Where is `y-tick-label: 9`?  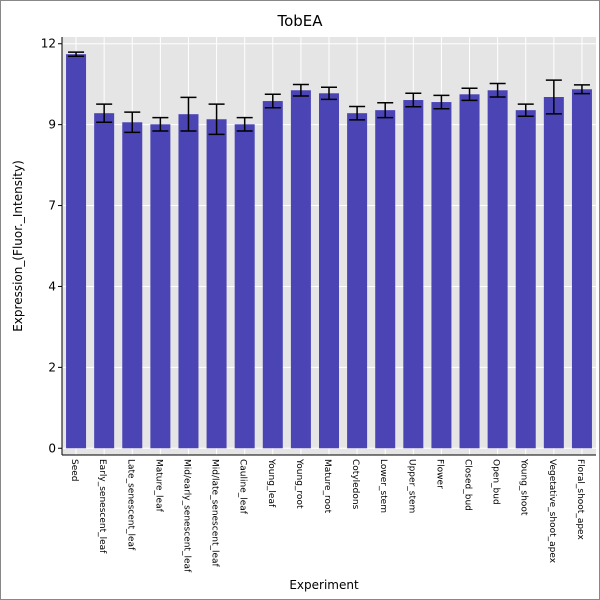 y-tick-label: 9 is located at coordinates (52, 125).